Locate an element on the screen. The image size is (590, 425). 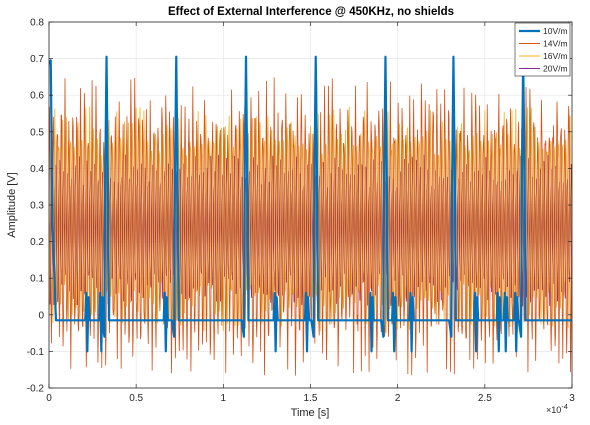
y-tick-label: 0.5 is located at coordinates (37, 132).